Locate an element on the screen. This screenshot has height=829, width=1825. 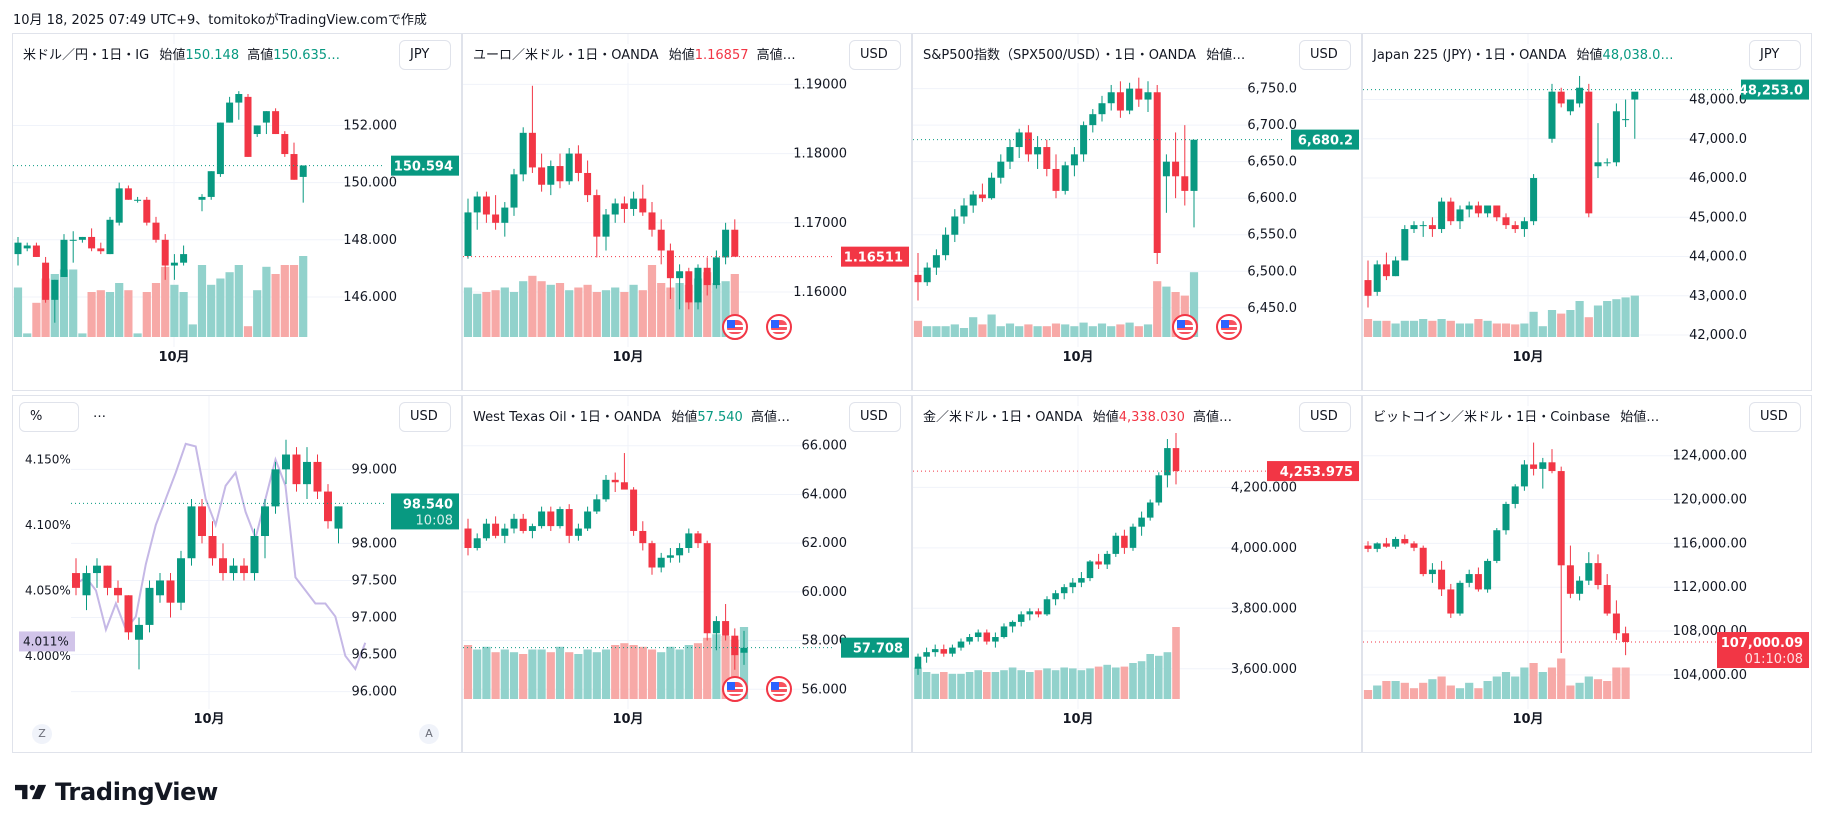
y-tick-label: 60.000 is located at coordinates (825, 592).